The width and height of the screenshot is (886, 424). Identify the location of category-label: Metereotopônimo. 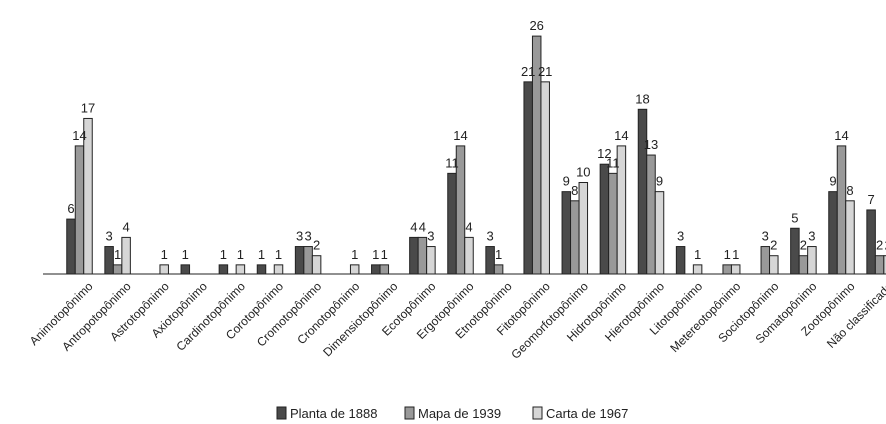
(705, 317).